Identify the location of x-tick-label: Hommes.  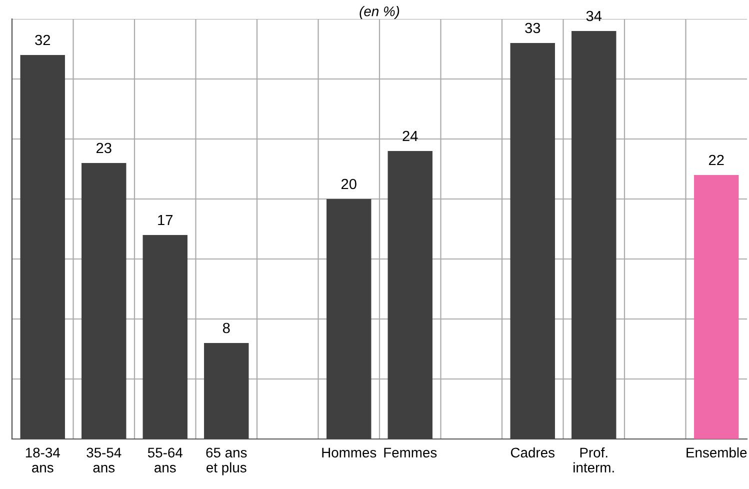
(349, 453).